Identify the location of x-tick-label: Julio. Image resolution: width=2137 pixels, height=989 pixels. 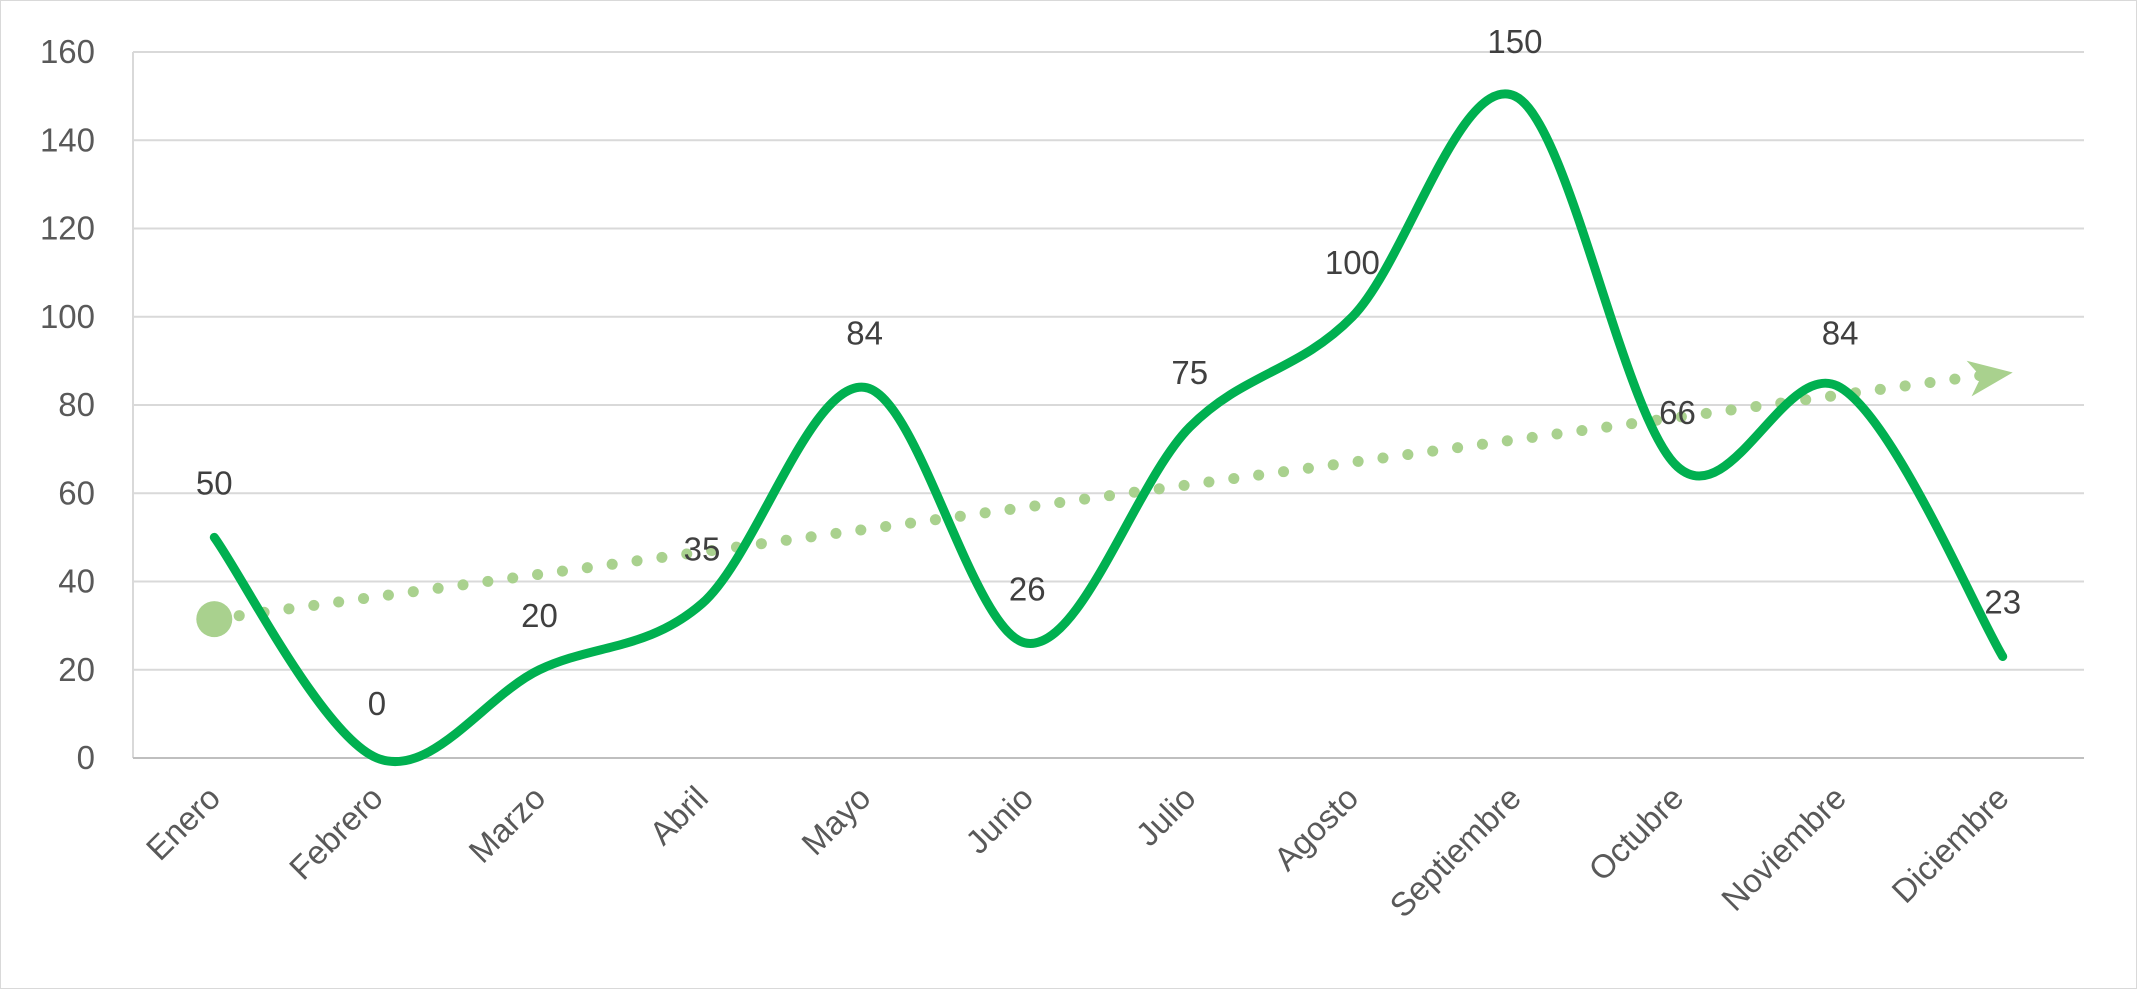
(1166, 816).